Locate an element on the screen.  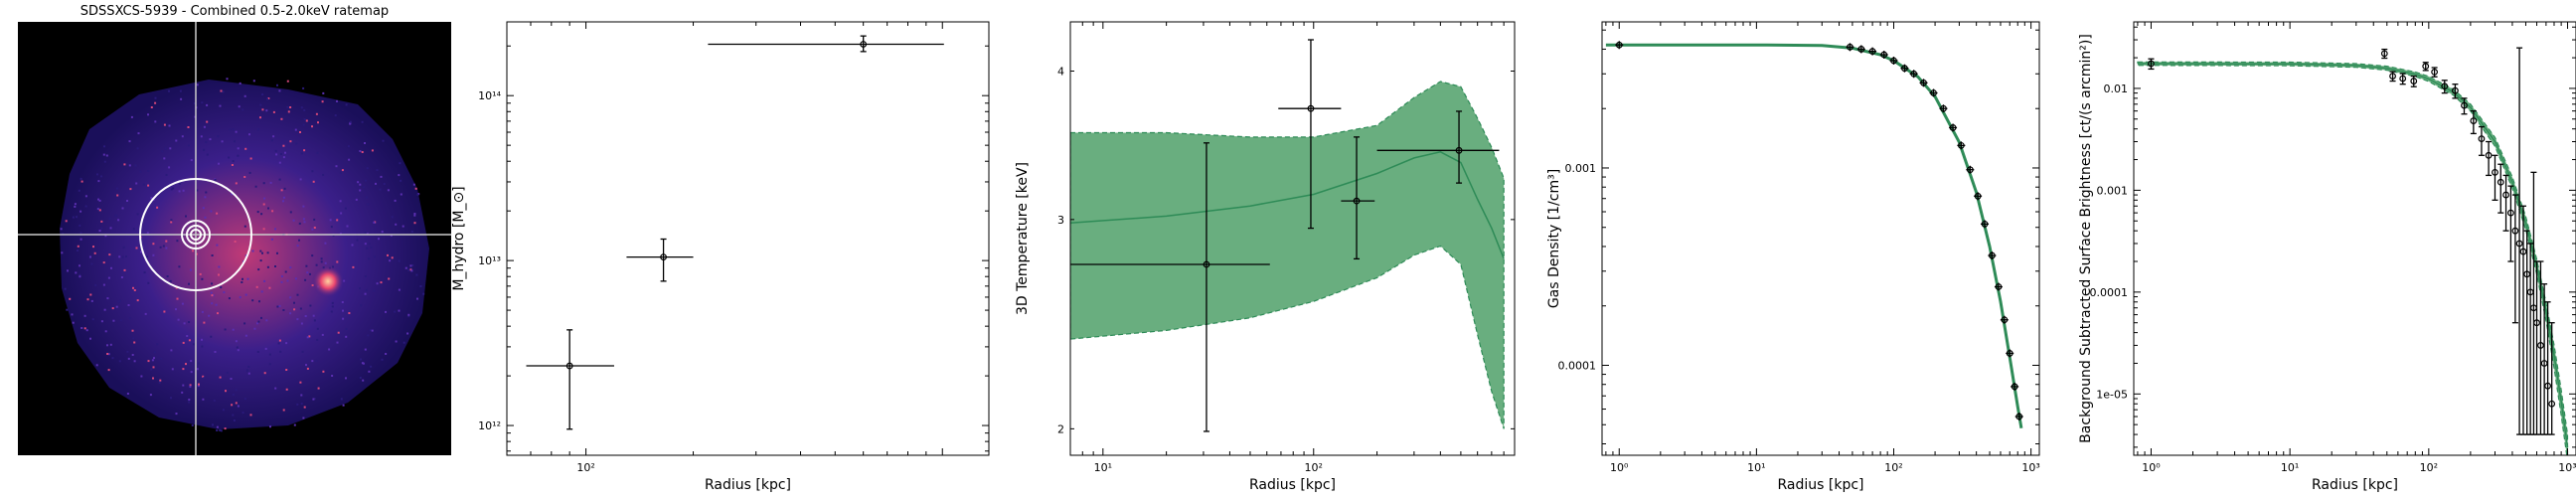
ratemap-emission is located at coordinates (244, 254).